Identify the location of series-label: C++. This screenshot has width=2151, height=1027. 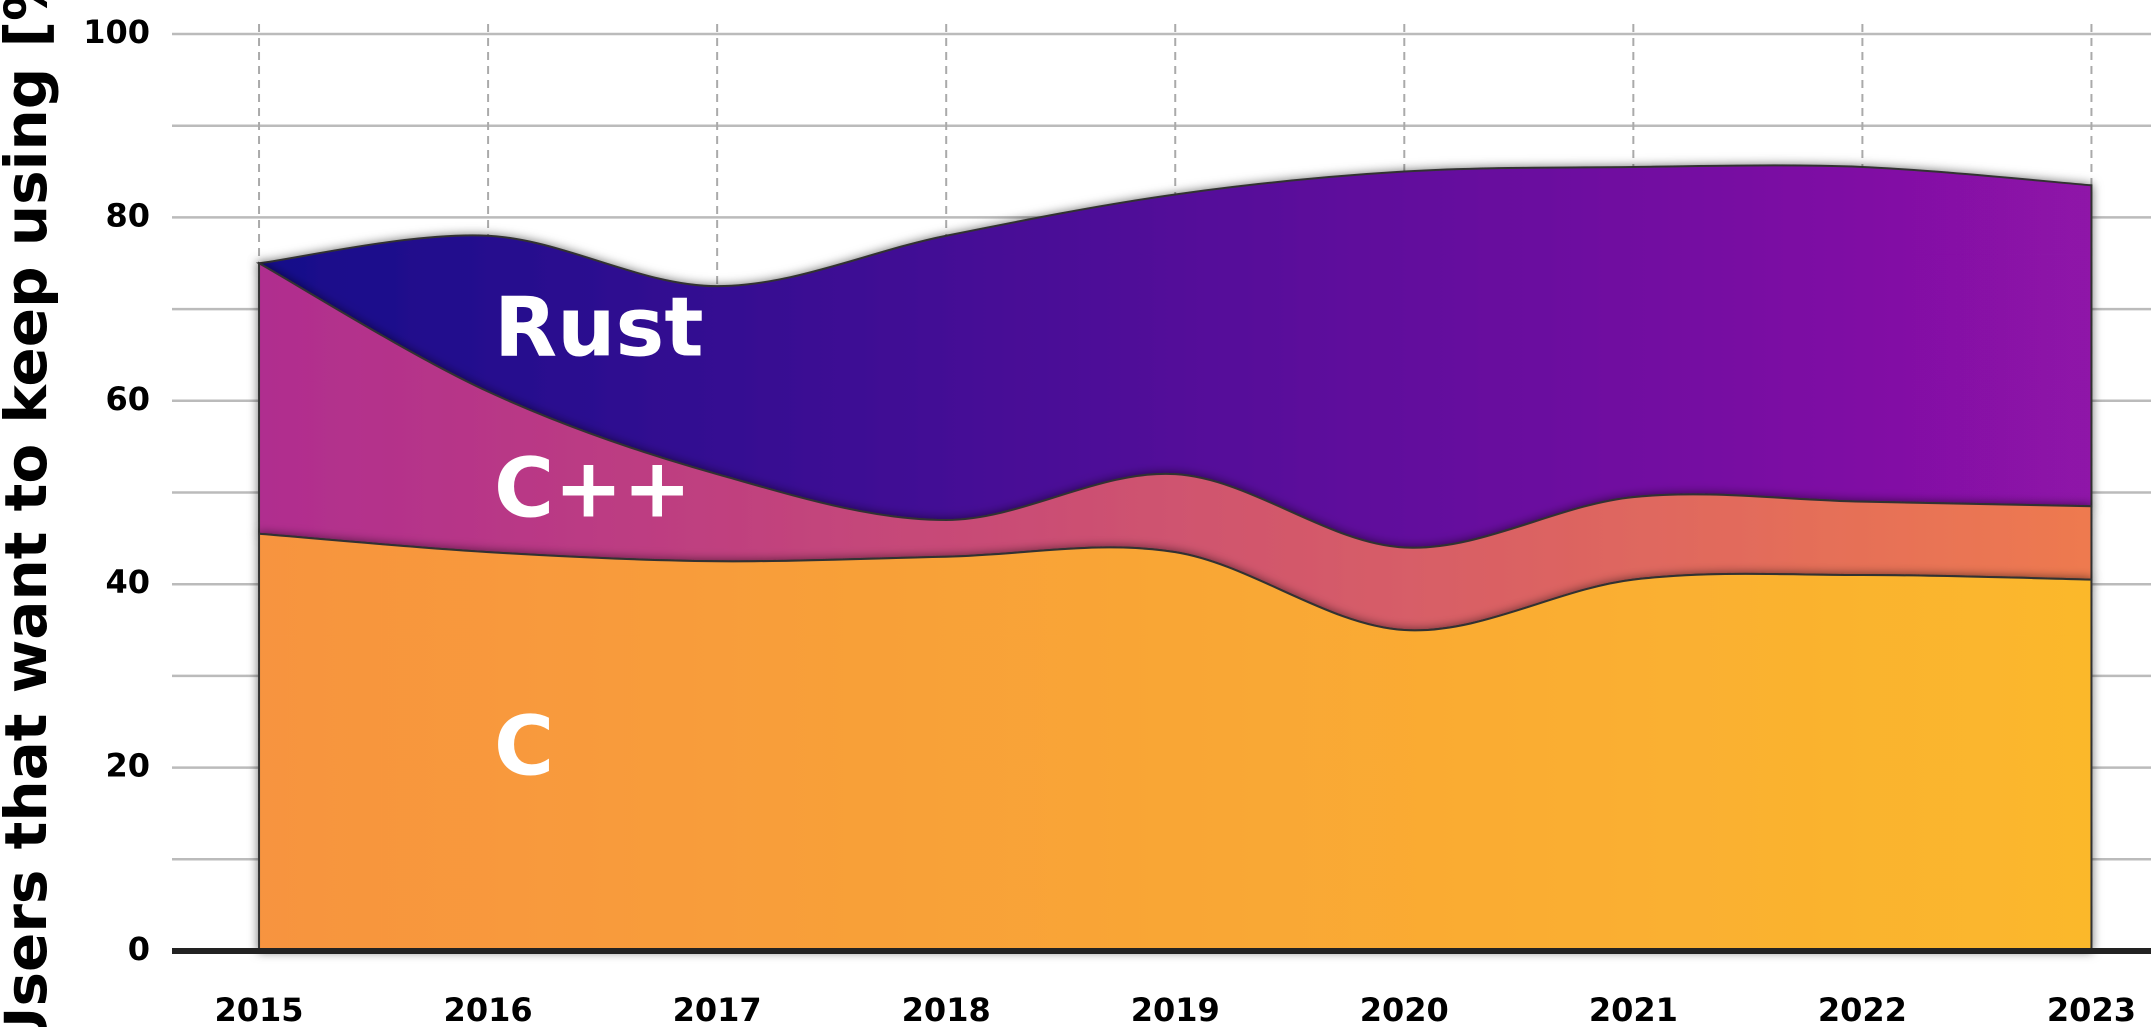
(593, 488).